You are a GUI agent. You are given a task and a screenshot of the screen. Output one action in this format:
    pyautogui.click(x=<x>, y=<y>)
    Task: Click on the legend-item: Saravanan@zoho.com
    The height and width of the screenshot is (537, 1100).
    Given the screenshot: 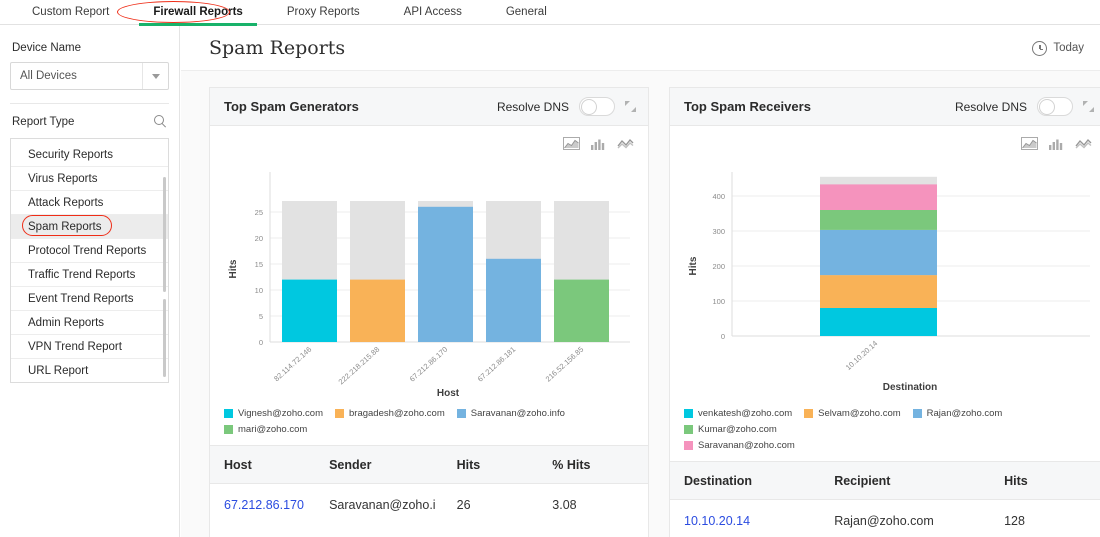 What is the action you would take?
    pyautogui.click(x=890, y=445)
    